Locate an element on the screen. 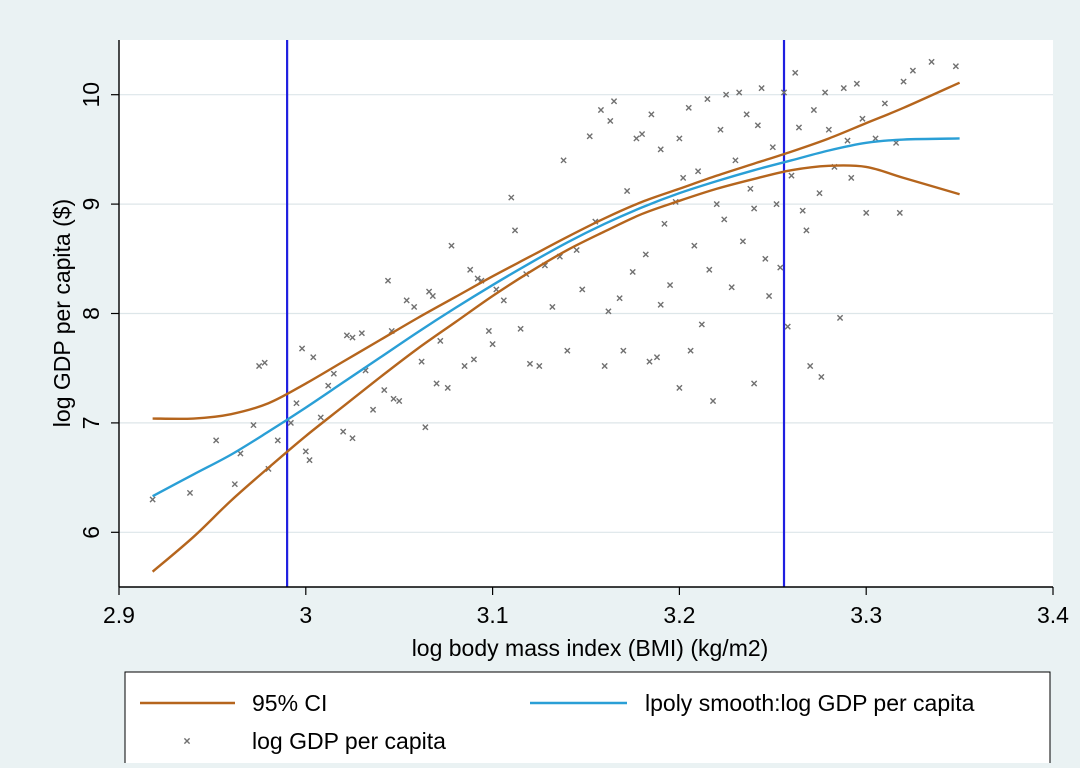 The image size is (1080, 768). legend-box is located at coordinates (587, 719).